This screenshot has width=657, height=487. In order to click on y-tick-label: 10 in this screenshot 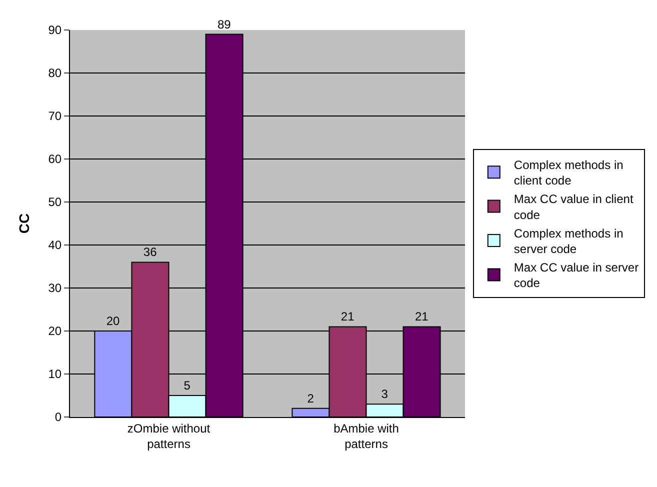, I will do `click(55, 374)`.